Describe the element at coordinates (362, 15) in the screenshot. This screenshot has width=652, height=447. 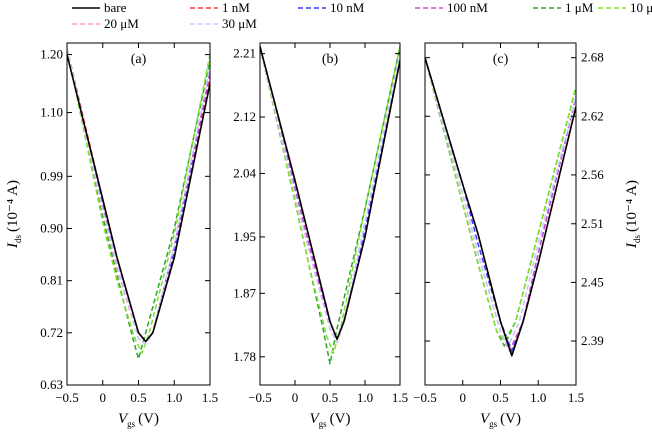
I see `legend: bare 1 nM 10 nM 100 nM 1 μM 10 μM 20 μM 30 μM` at that location.